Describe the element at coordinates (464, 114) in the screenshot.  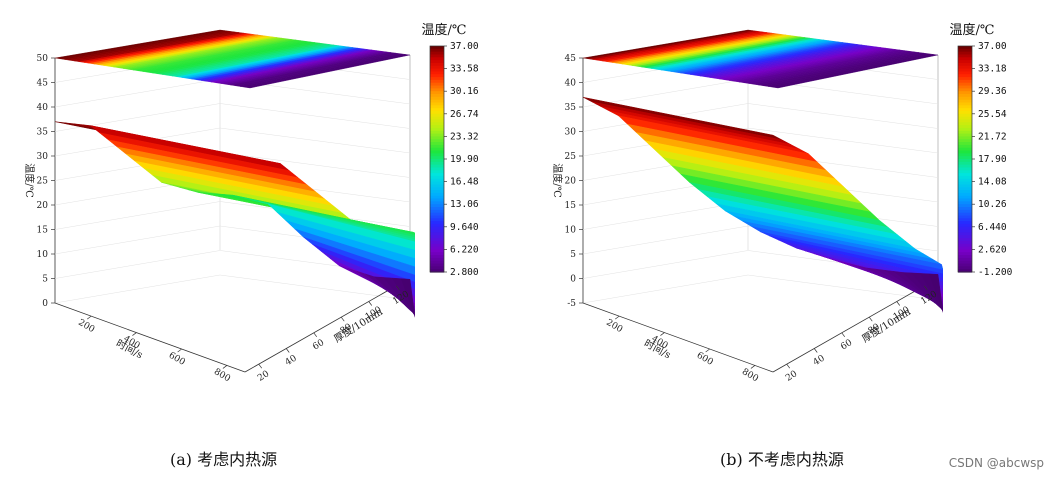
I see `colorbar-tick-label: 26.74` at that location.